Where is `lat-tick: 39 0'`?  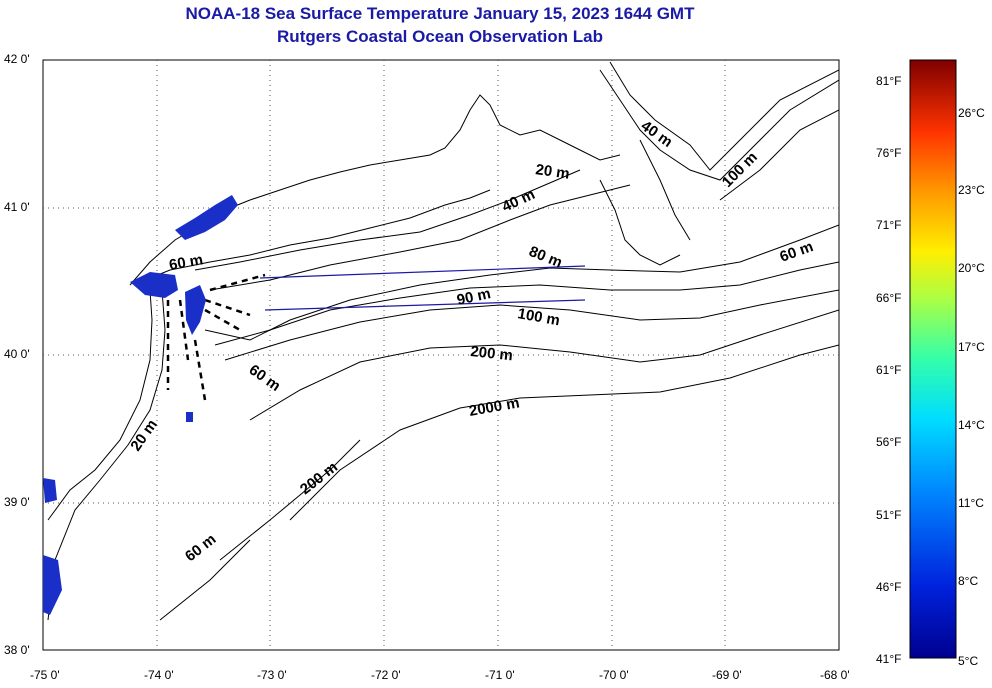
lat-tick: 39 0' is located at coordinates (17, 502).